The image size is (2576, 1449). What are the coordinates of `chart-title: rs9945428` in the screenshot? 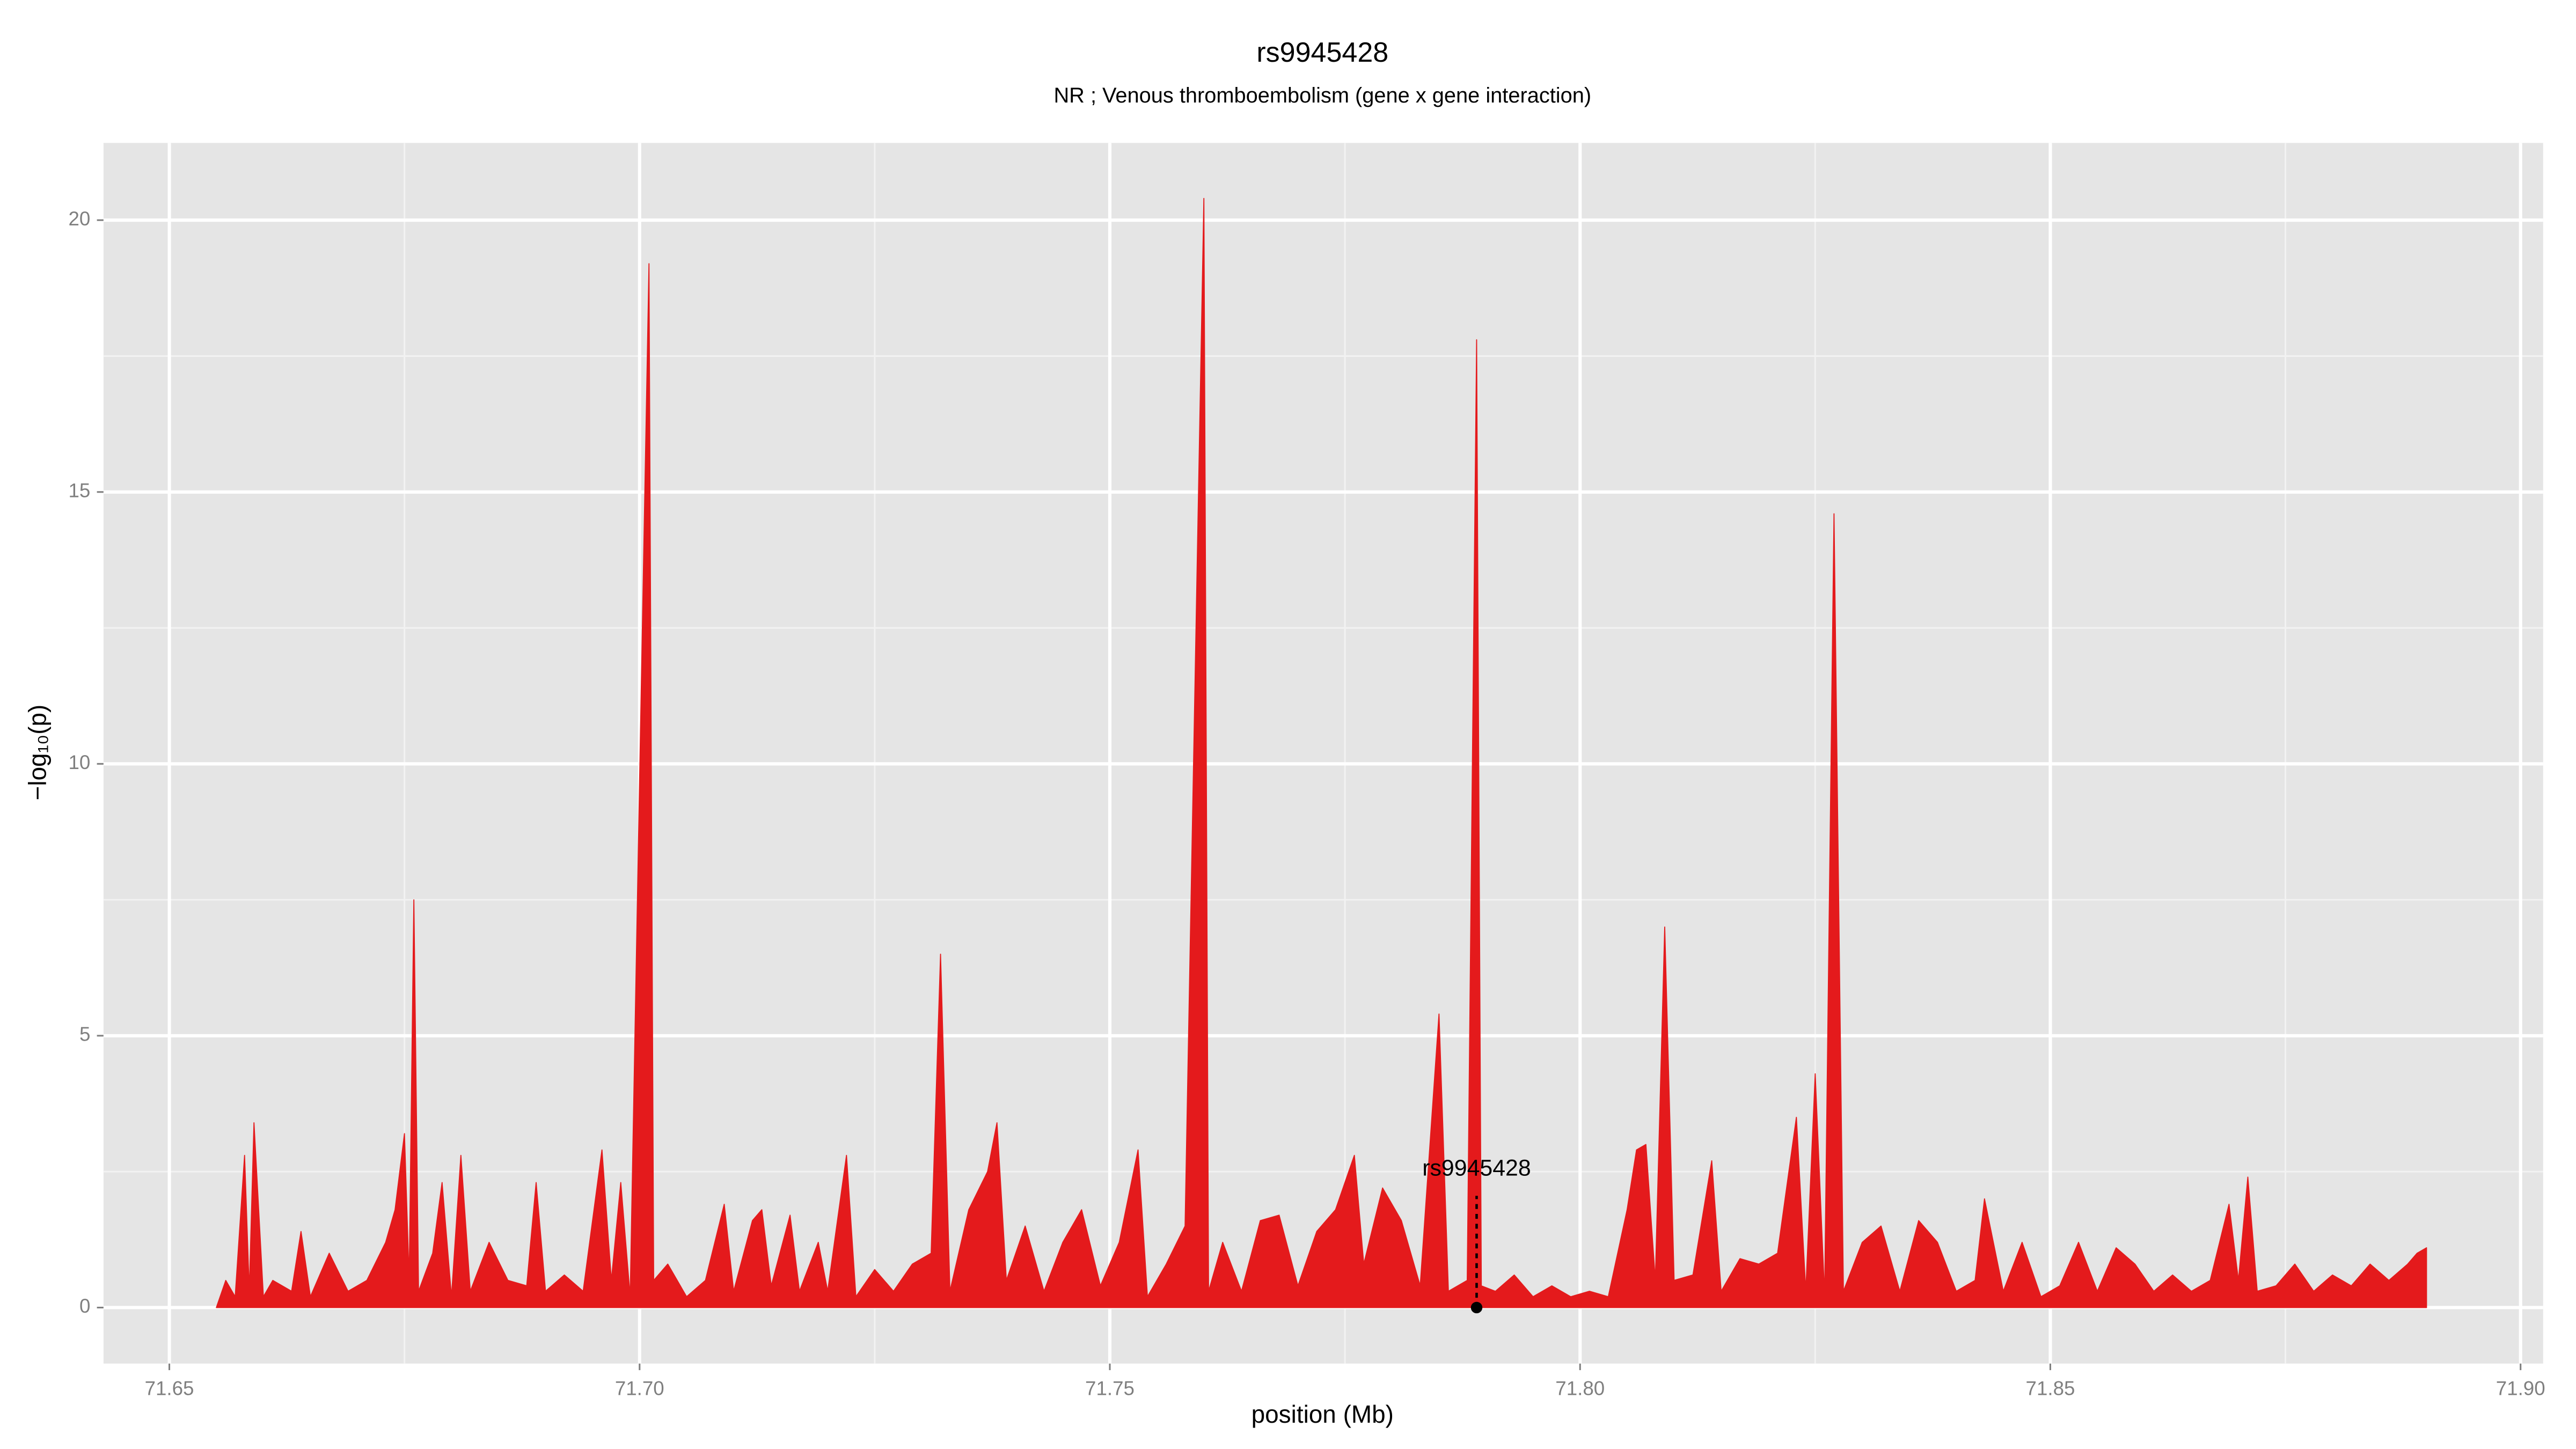 It's located at (1322, 52).